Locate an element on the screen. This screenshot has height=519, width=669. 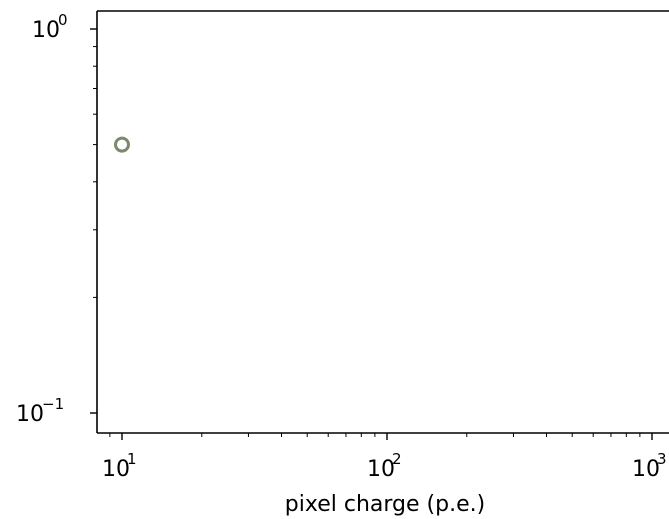
x-tick-exponent: 1 is located at coordinates (132, 459).